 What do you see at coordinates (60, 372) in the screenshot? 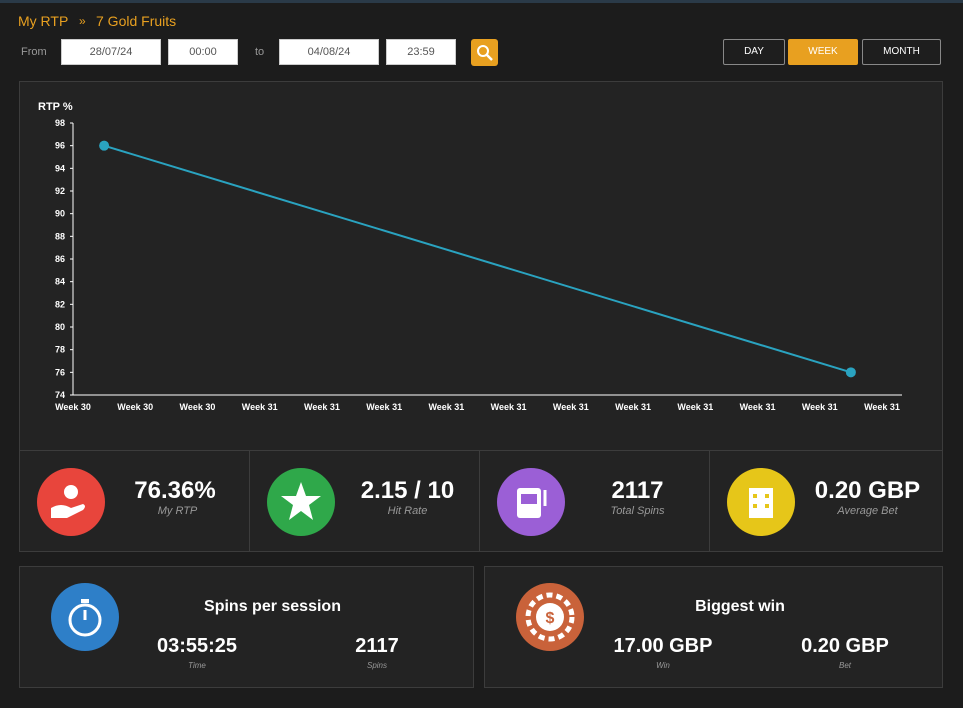
I see `y-tick-label: 76` at bounding box center [60, 372].